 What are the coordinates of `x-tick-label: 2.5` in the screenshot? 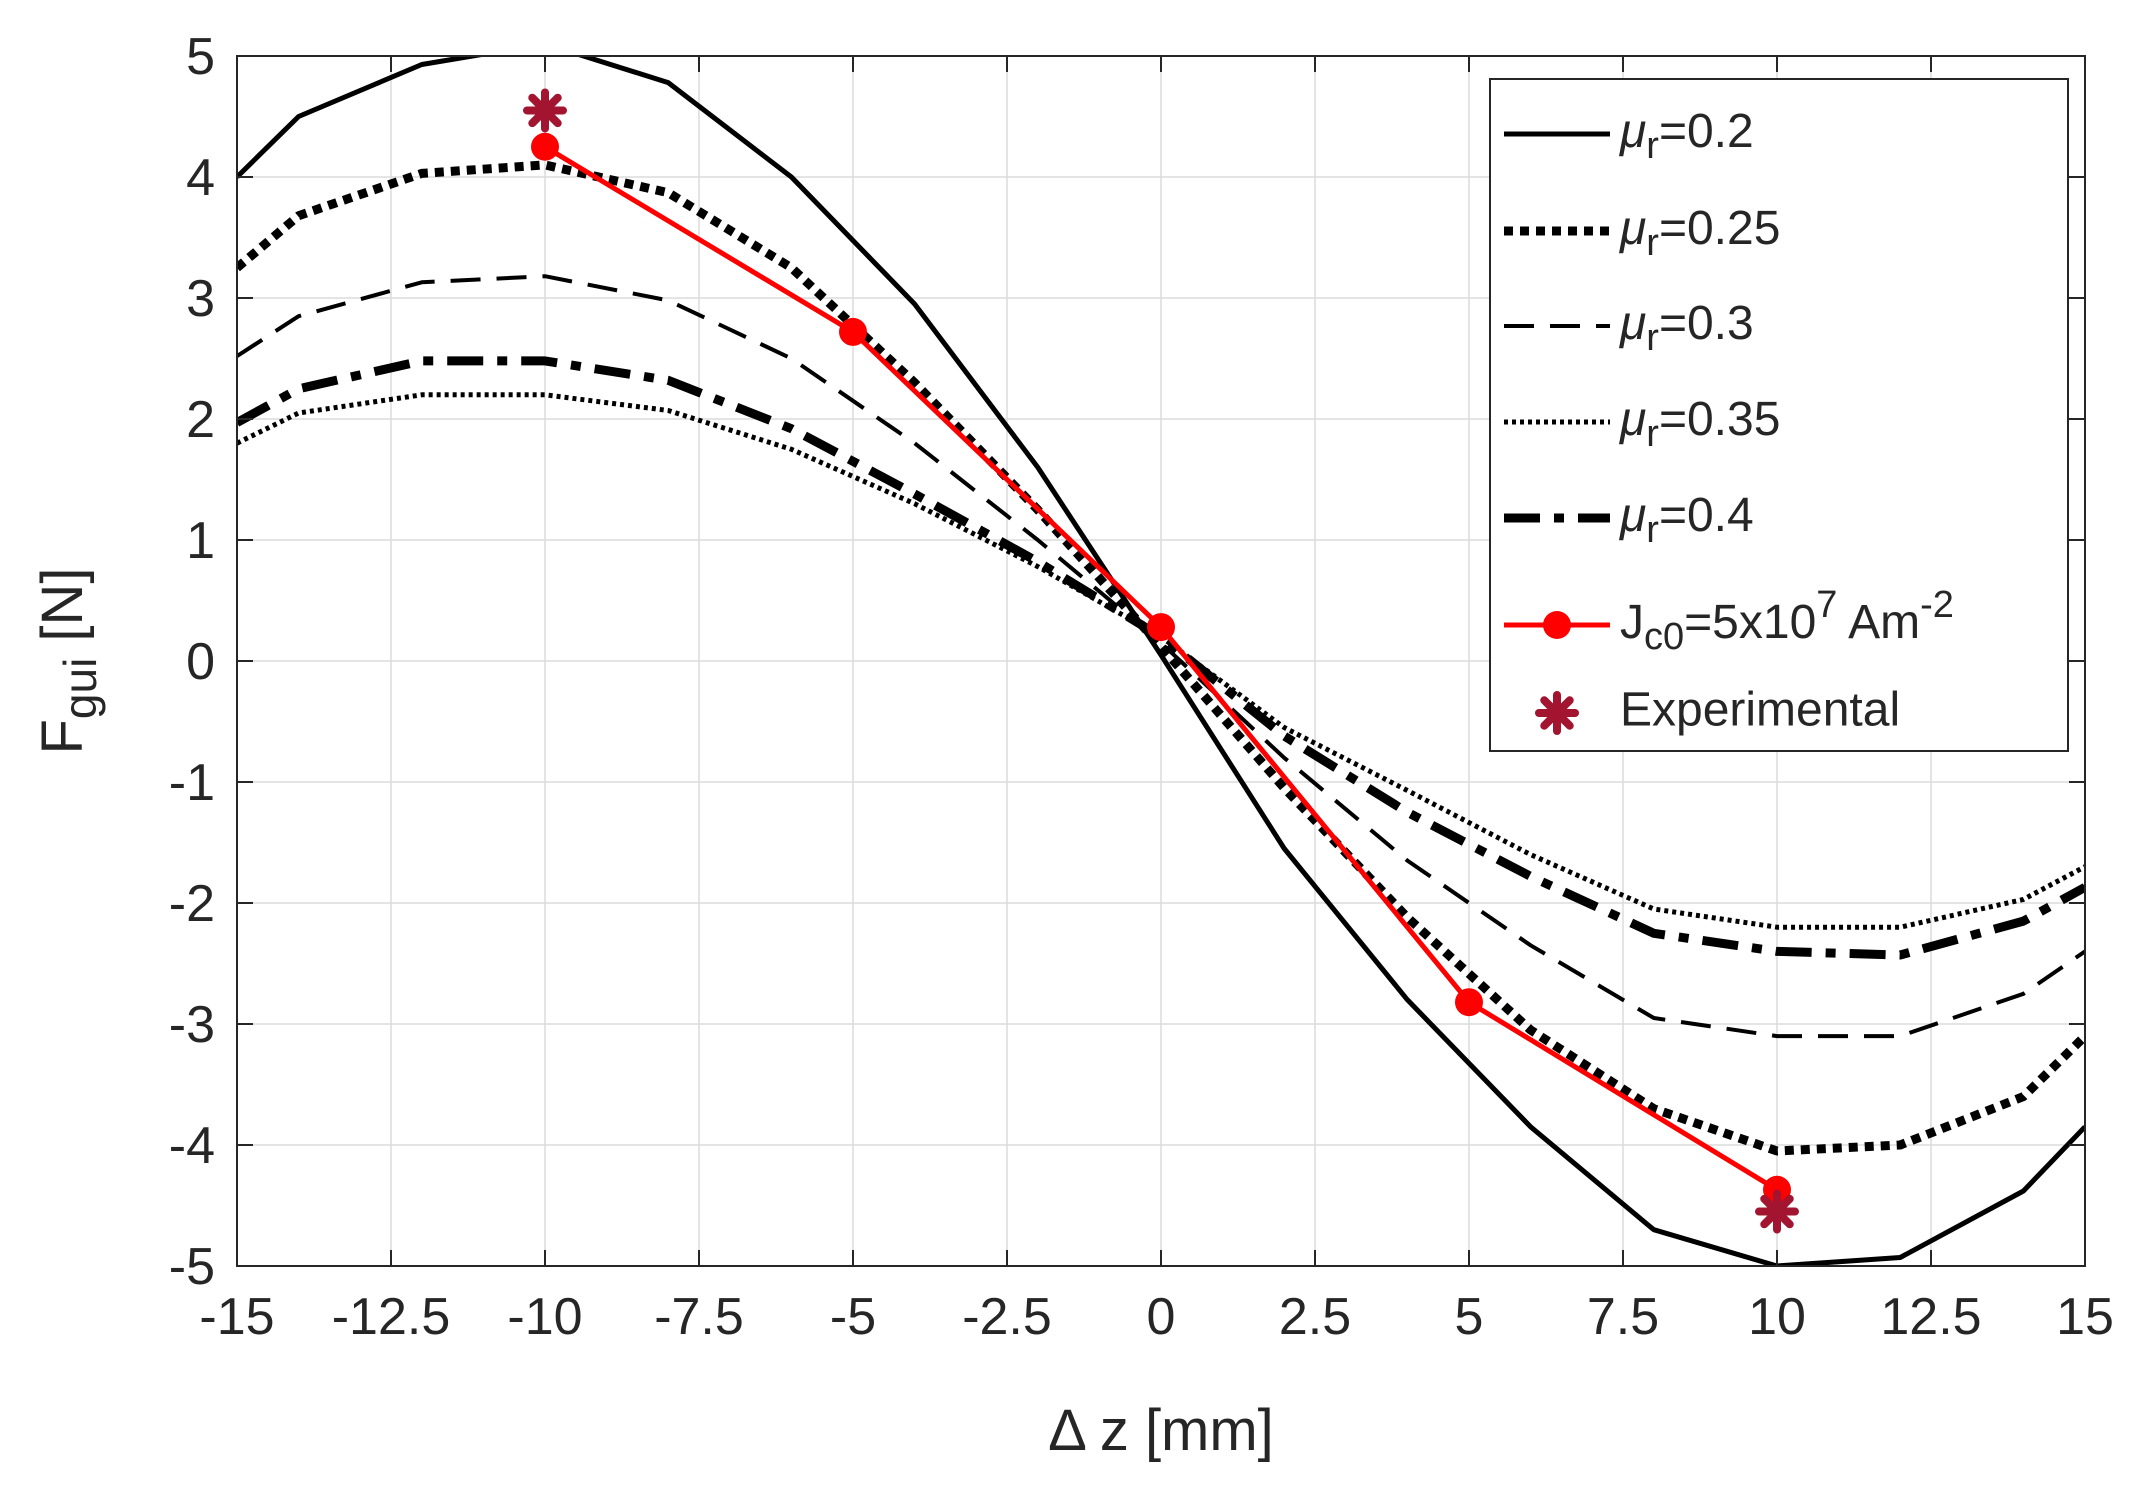 It's located at (1315, 1317).